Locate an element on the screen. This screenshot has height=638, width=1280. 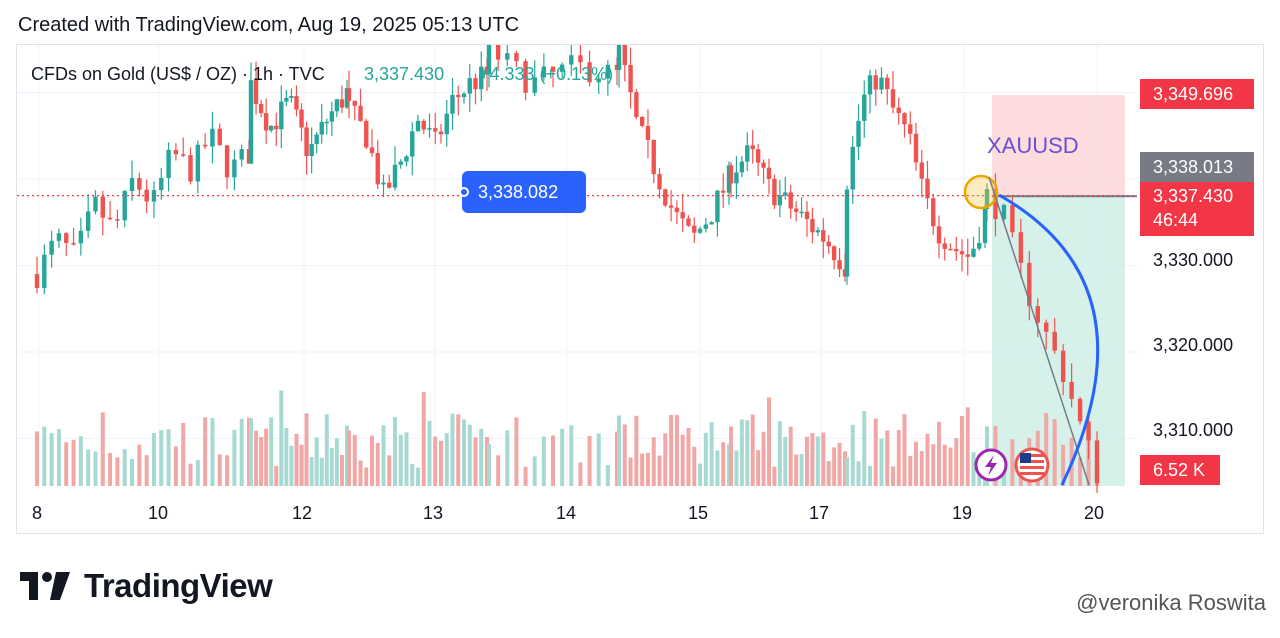
current-price: 3,337.430 is located at coordinates (1193, 196).